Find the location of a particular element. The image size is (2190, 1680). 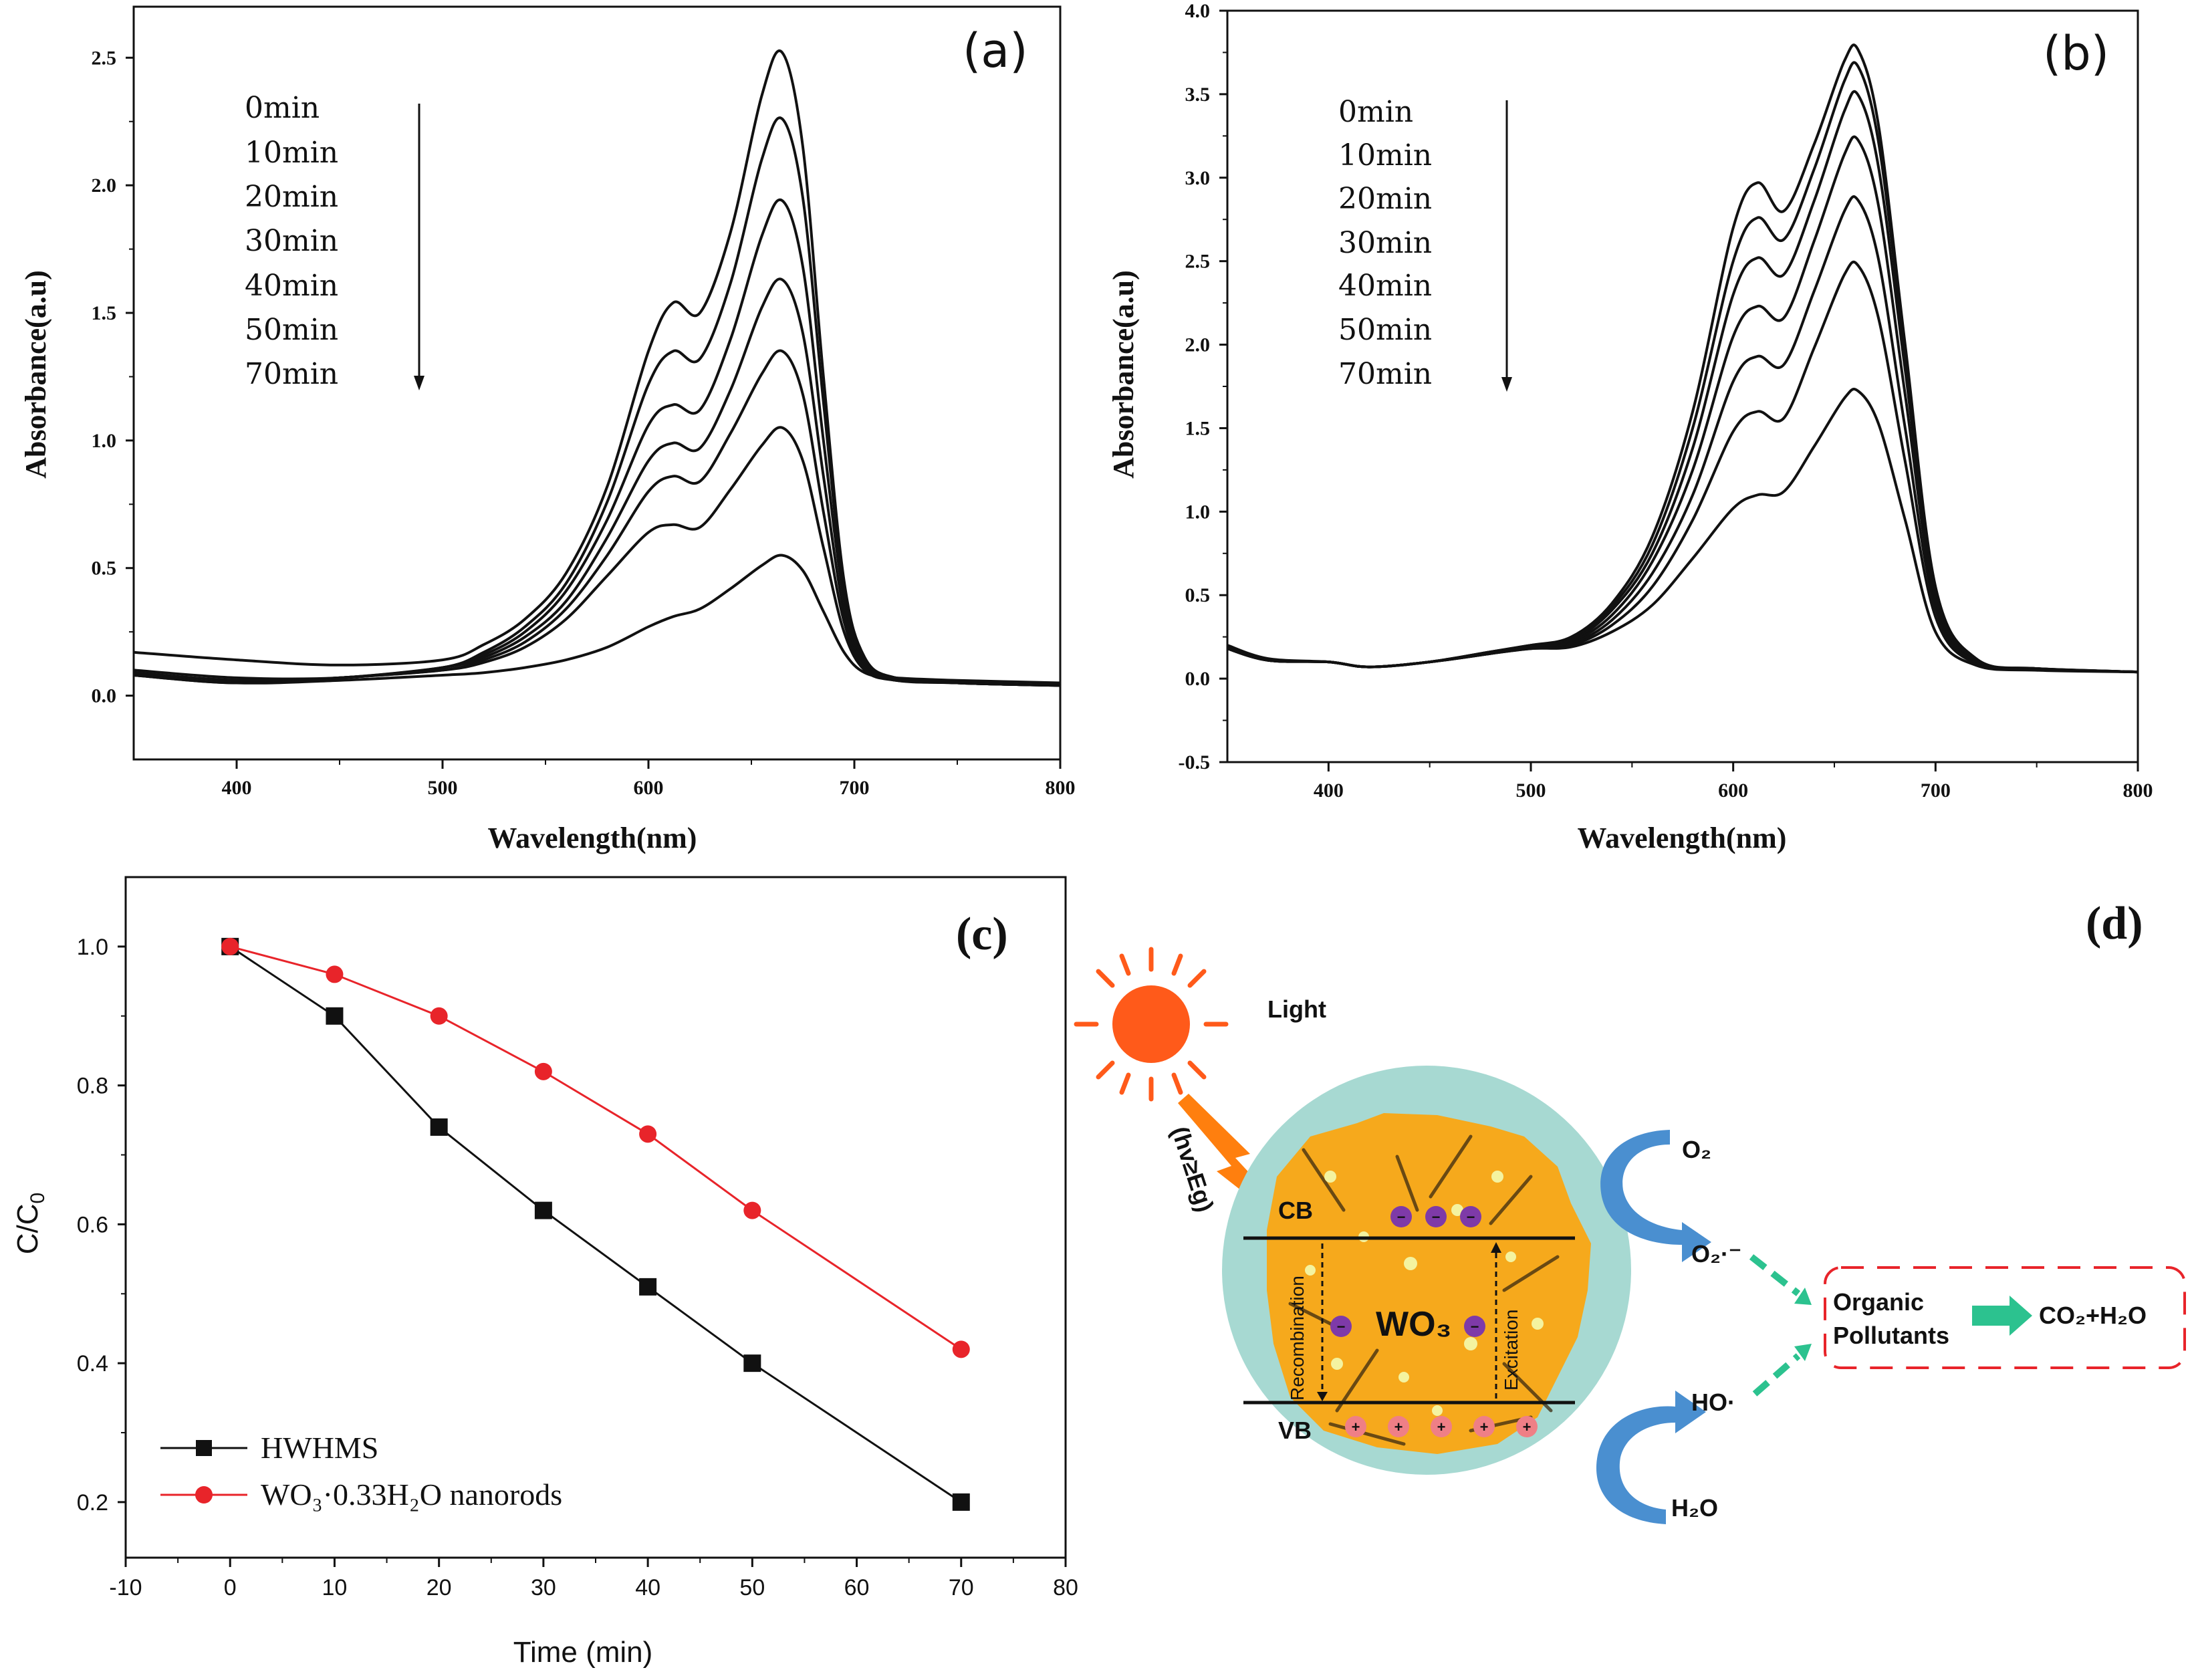

panel-a-x-axis-label: Wavelength(nm) is located at coordinates (592, 838).